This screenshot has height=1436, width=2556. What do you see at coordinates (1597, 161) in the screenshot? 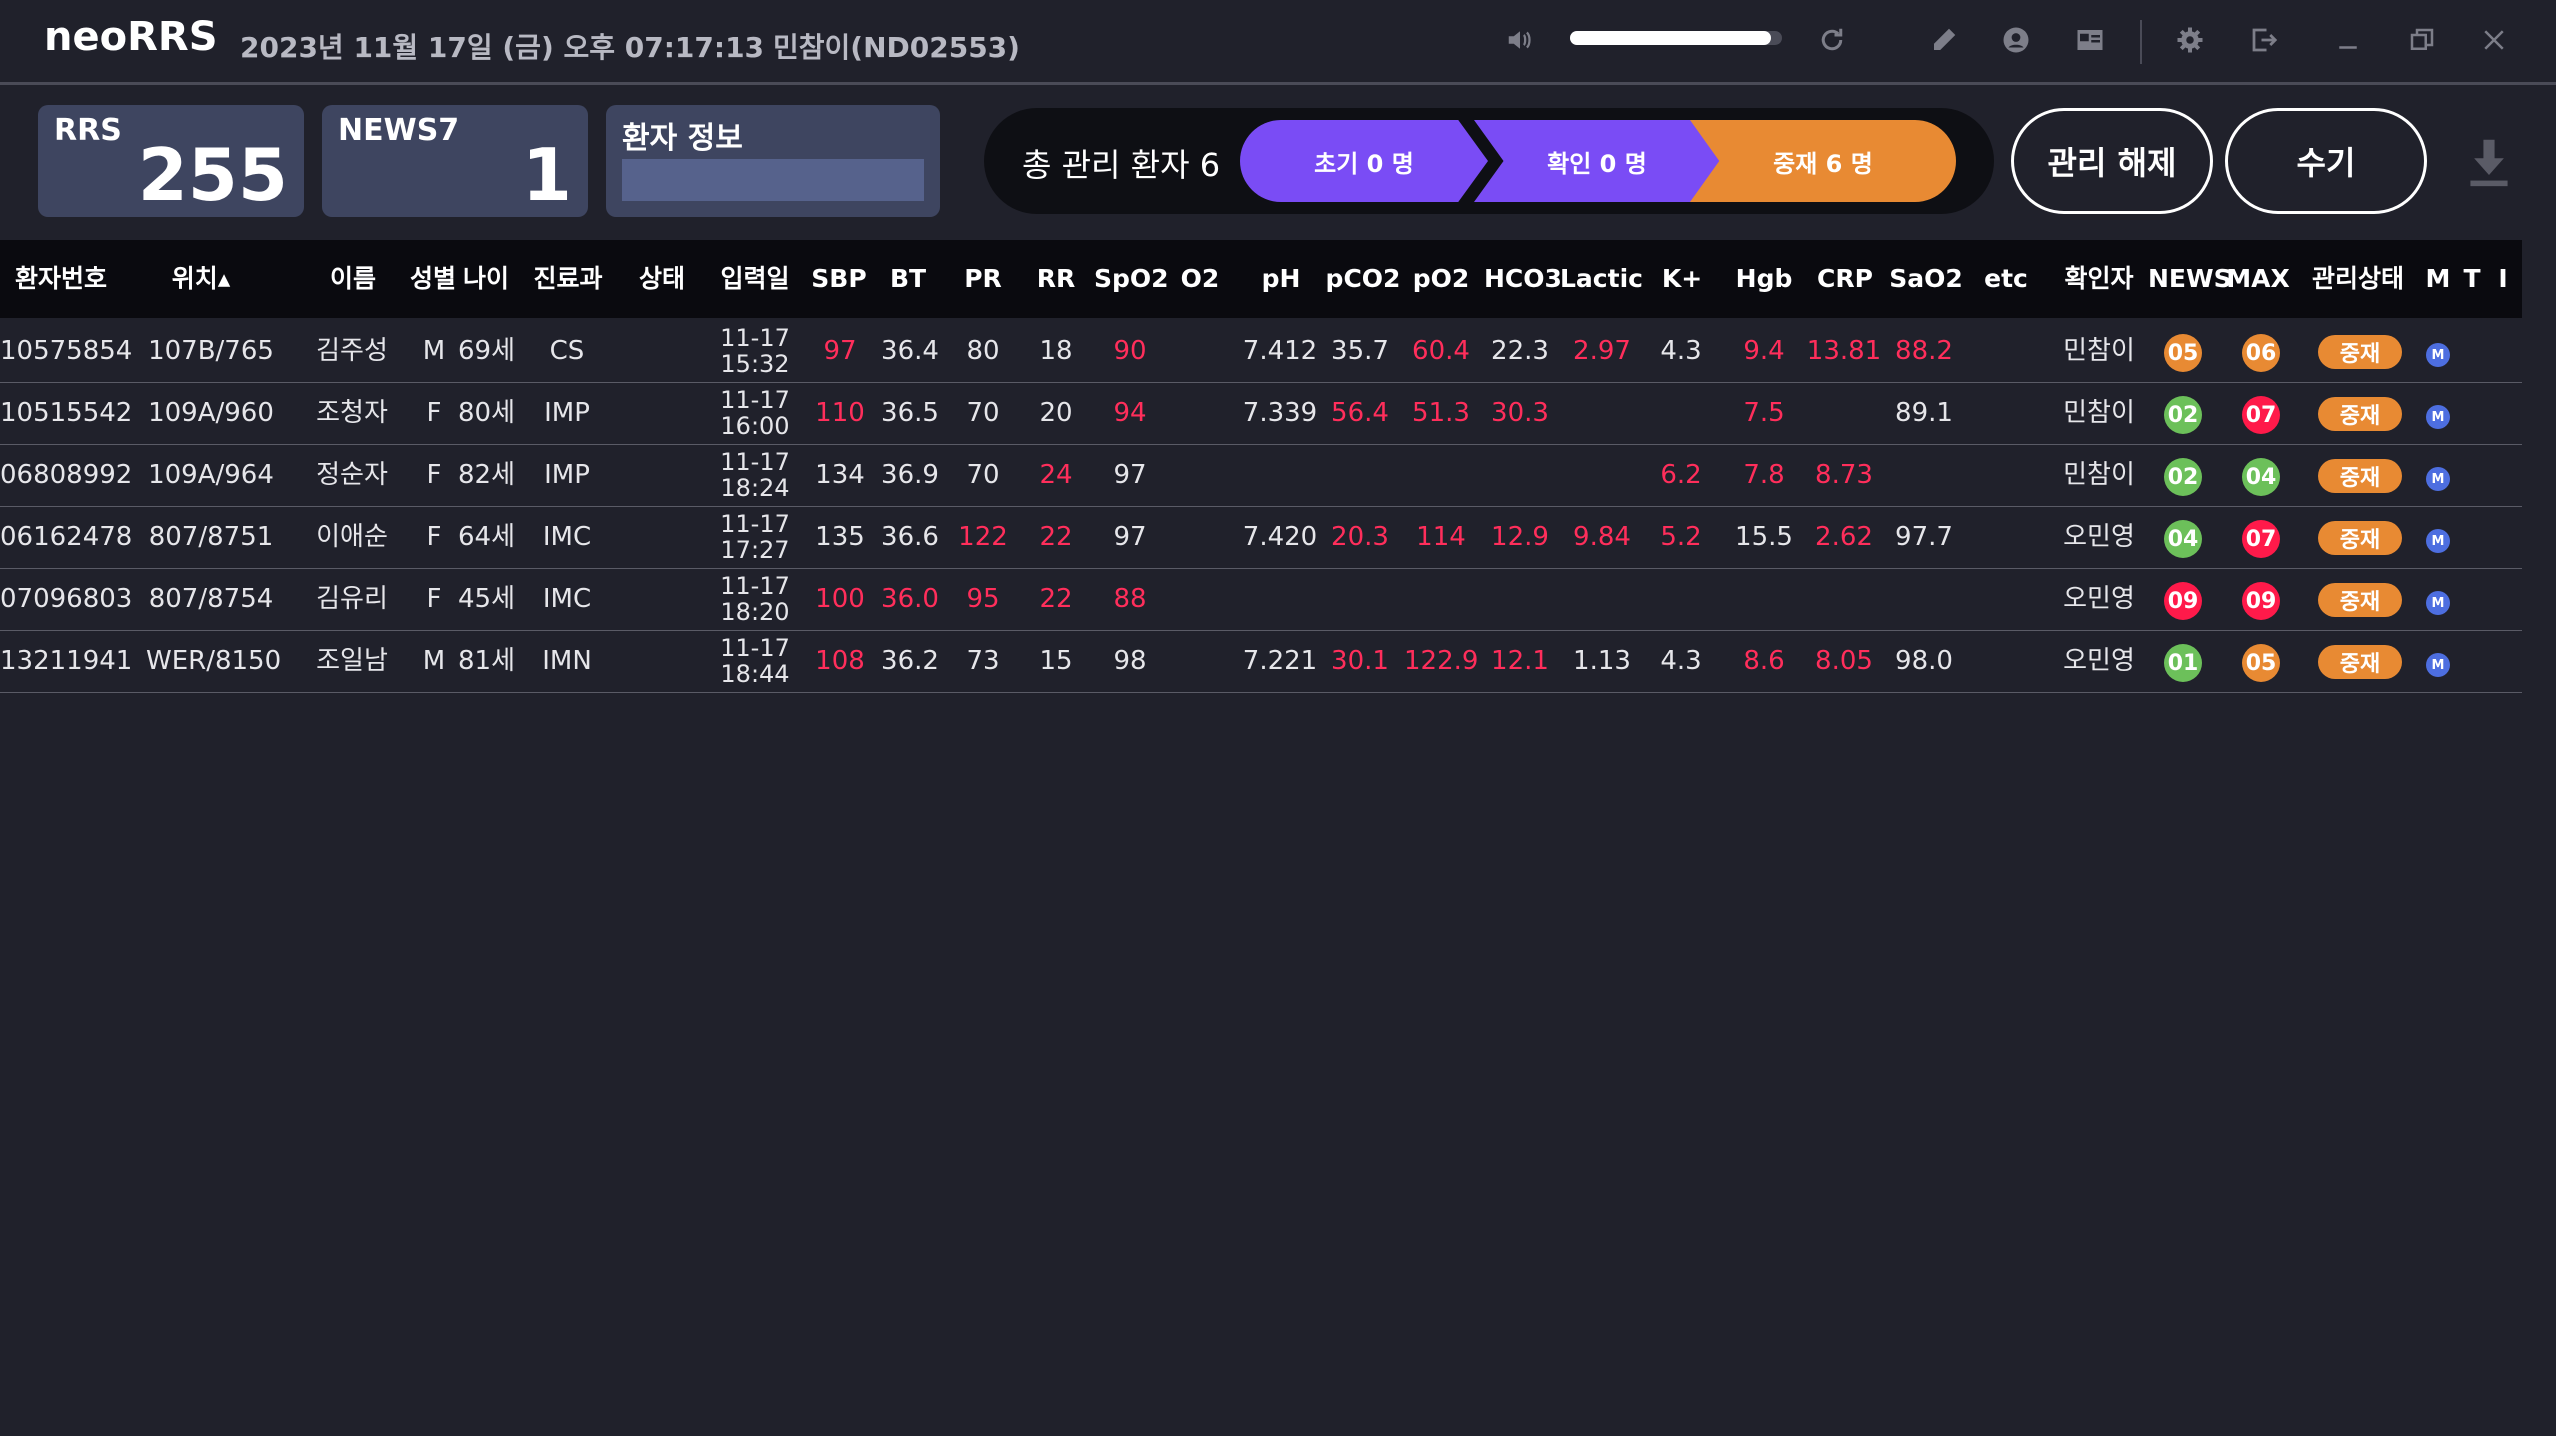
I see `confirm-stage-button: 확인 0 명` at bounding box center [1597, 161].